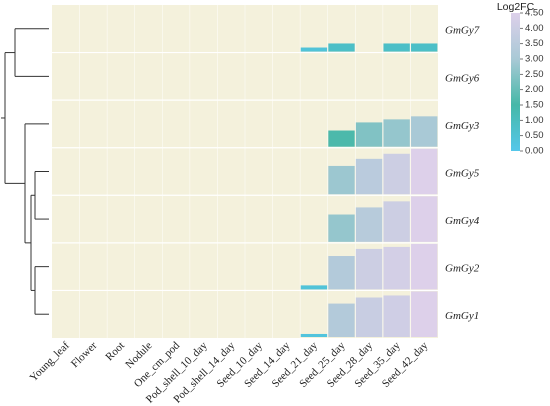  Describe the element at coordinates (532, 82) in the screenshot. I see `legend-ticks: 4.50 4.00 3.50 3.00 2.50 2.00 1.50 1.00 0.50 0.00` at that location.